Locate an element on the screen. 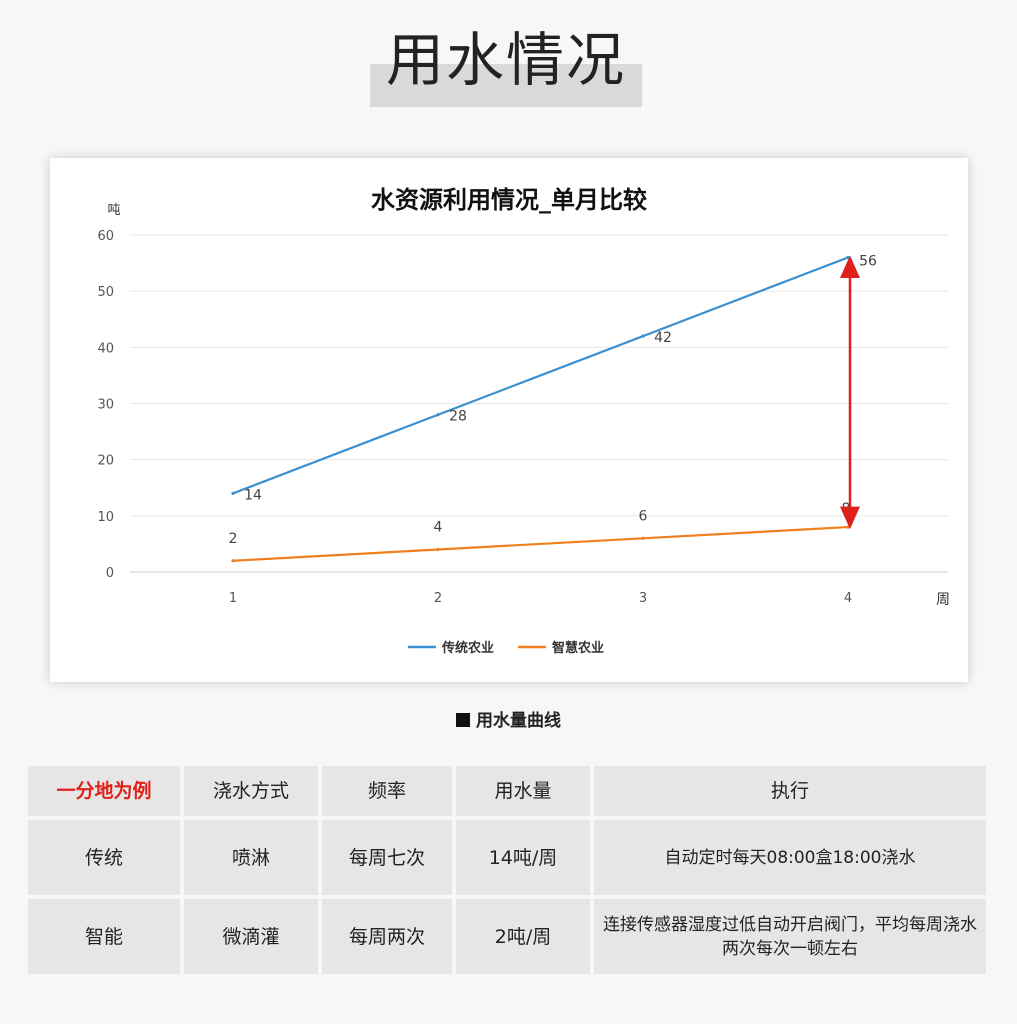  page-title-block: 用水情况 is located at coordinates (506, 64).